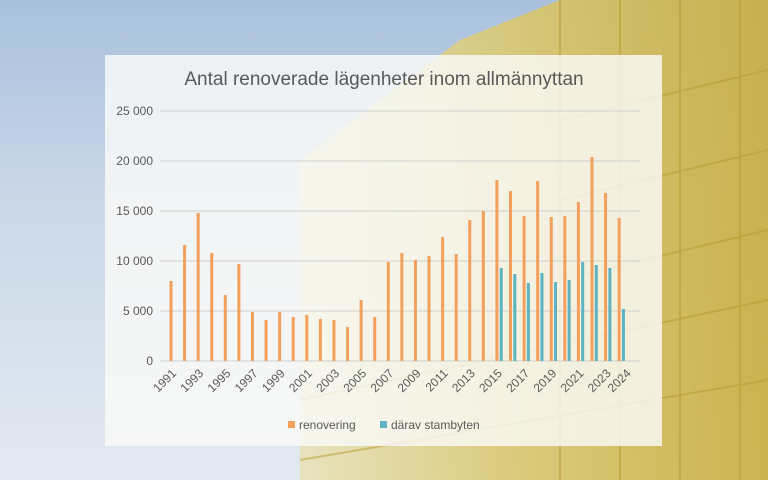 Image resolution: width=768 pixels, height=480 pixels. What do you see at coordinates (517, 380) in the screenshot?
I see `x-tick-label: 2017` at bounding box center [517, 380].